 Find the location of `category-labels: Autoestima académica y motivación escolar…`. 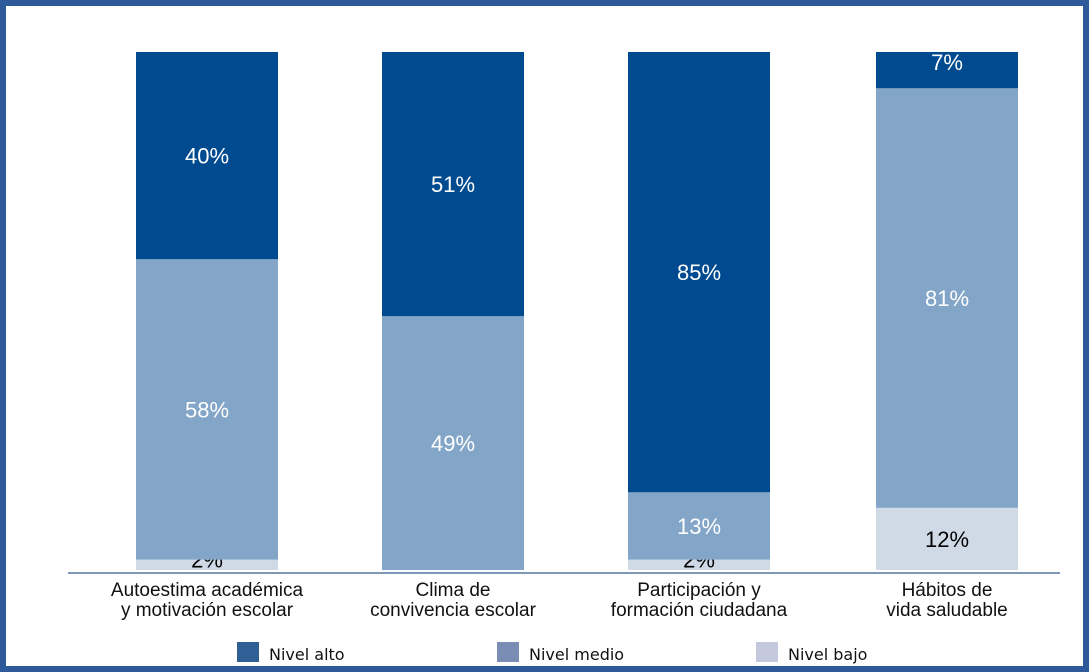

category-labels: Autoestima académica y motivación escolar… is located at coordinates (559, 600).